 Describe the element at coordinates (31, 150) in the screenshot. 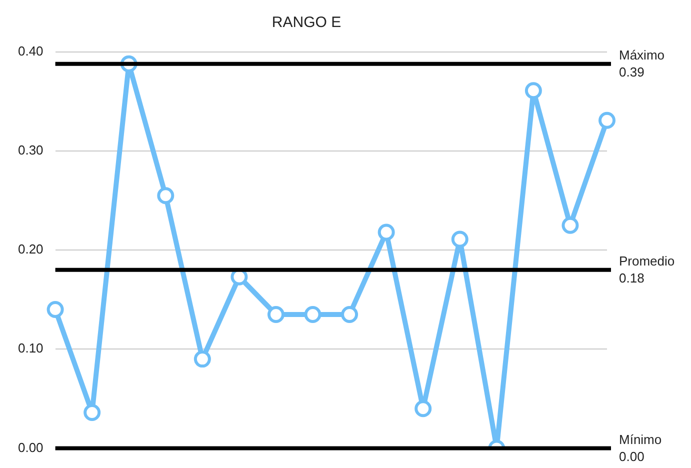

I see `y-tick-label: 0.30` at that location.